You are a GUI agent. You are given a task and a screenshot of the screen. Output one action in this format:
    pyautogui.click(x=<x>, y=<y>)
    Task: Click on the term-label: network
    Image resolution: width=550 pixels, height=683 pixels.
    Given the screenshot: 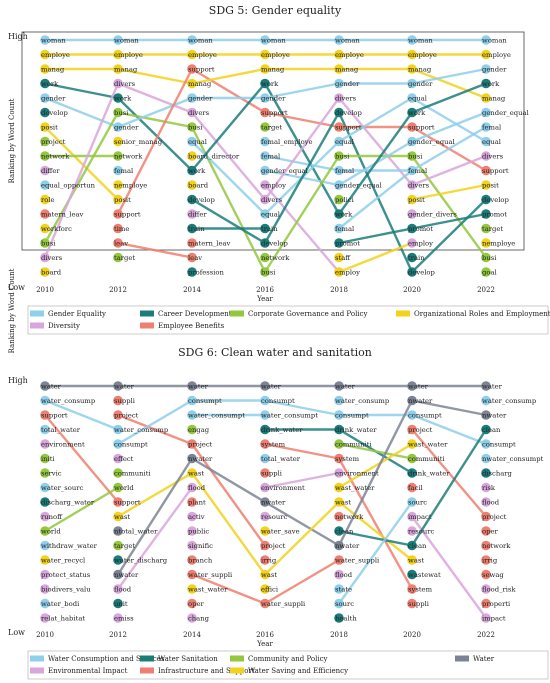 What is the action you would take?
    pyautogui.click(x=496, y=546)
    